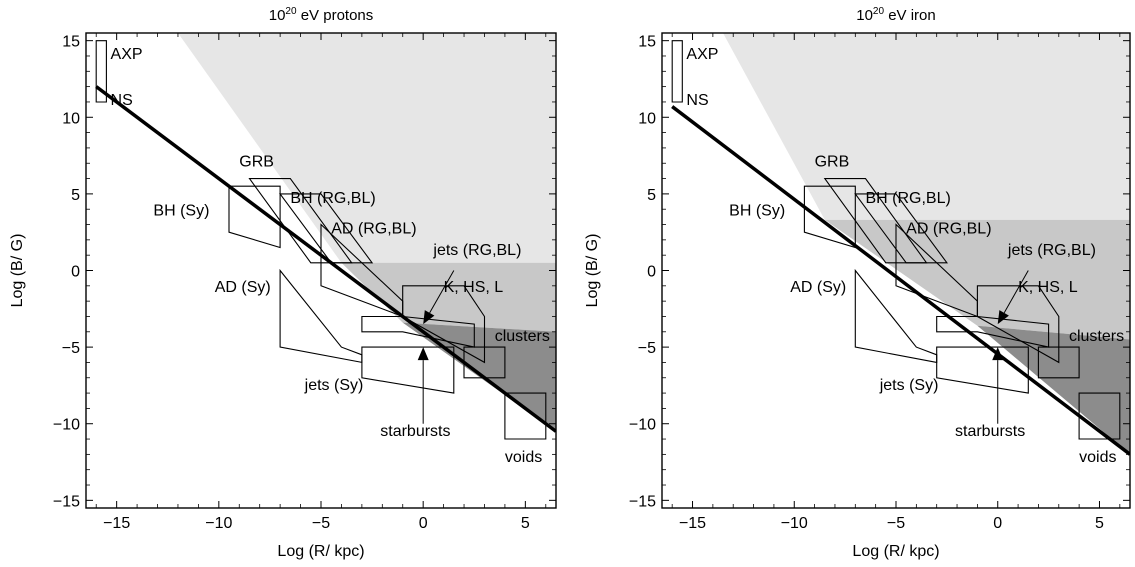 The height and width of the screenshot is (567, 1135). What do you see at coordinates (254, 217) in the screenshot?
I see `source-box-bh-sy` at bounding box center [254, 217].